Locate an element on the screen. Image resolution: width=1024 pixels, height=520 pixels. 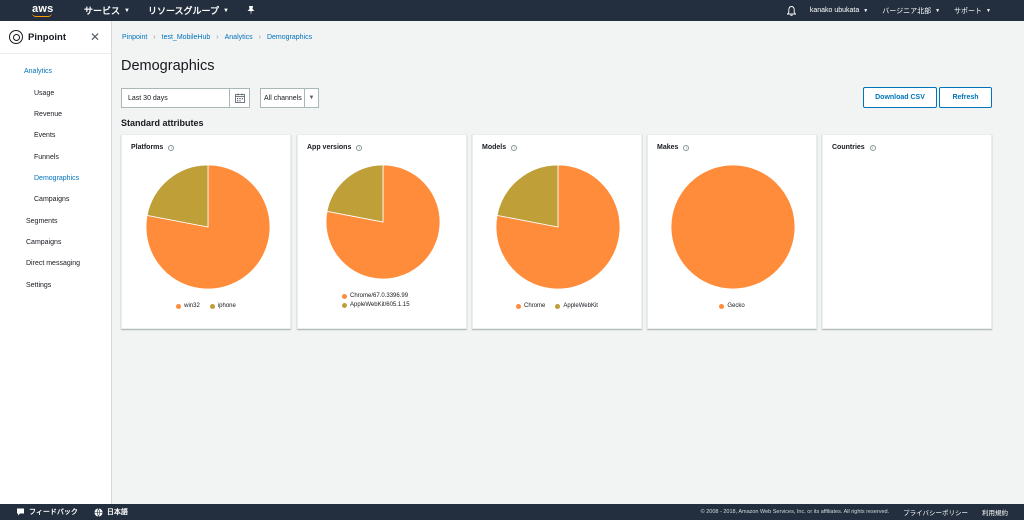
privacy-policy-link: プライバシーポリシー is located at coordinates (935, 513).